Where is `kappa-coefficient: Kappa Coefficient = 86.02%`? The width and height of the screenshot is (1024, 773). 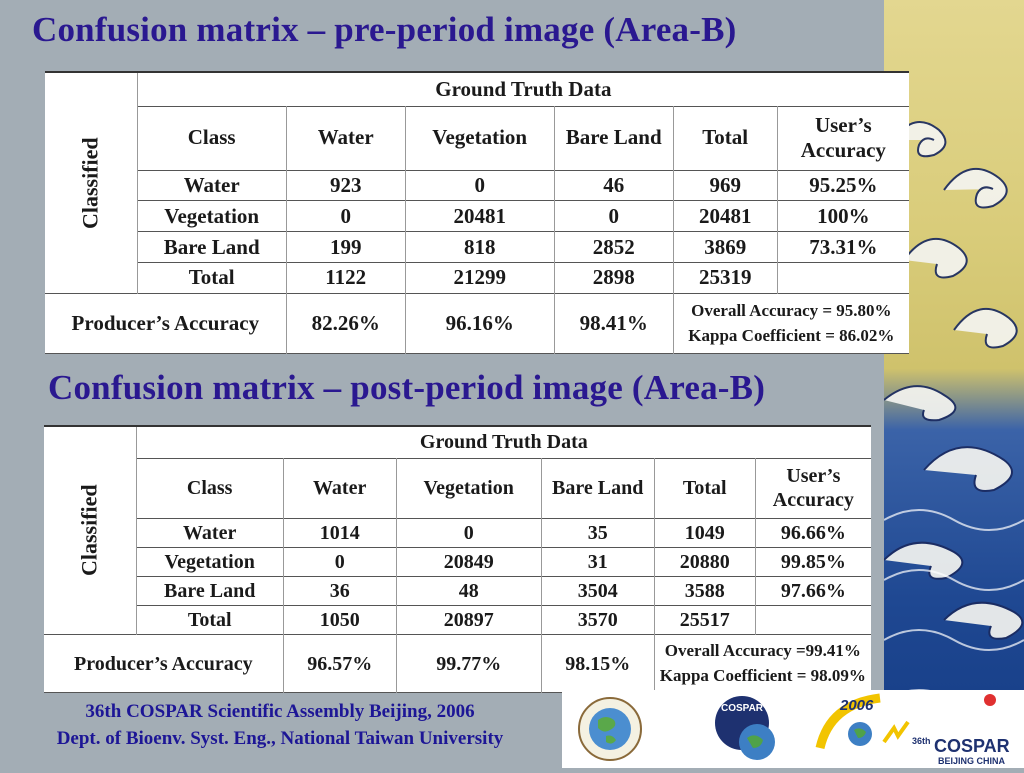 kappa-coefficient: Kappa Coefficient = 86.02% is located at coordinates (791, 335).